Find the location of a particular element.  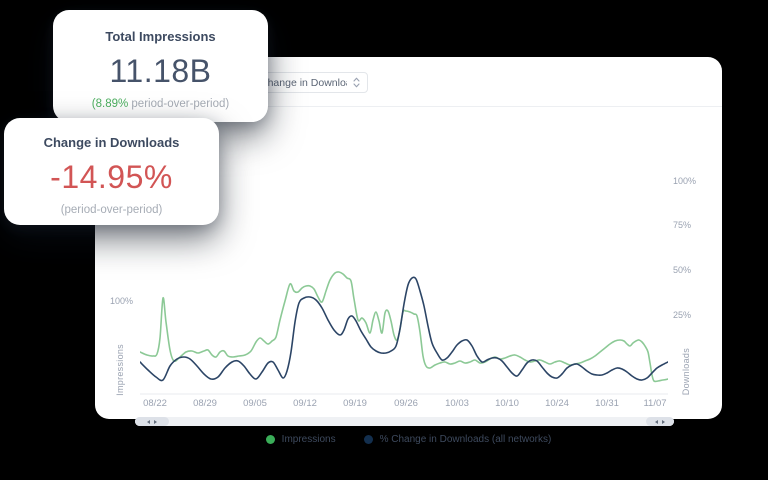

legend-item--change-in-downloads-all-networks-: % Change in Downloads (all networks) is located at coordinates (457, 439).